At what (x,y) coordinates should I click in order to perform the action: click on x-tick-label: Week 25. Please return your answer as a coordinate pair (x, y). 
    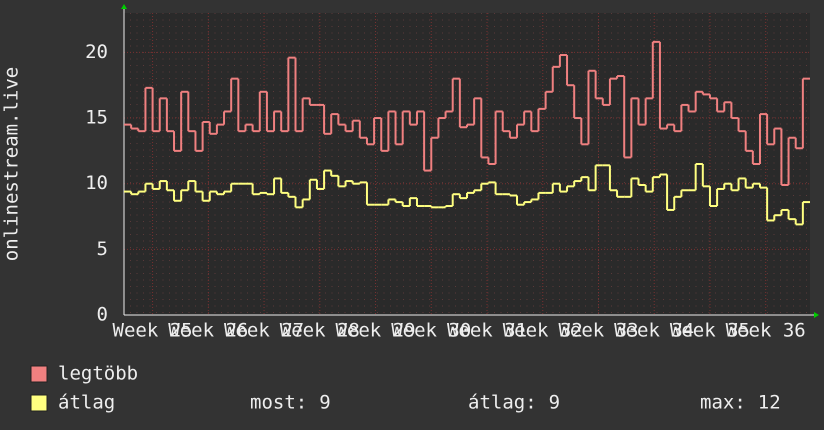
    Looking at the image, I should click on (153, 331).